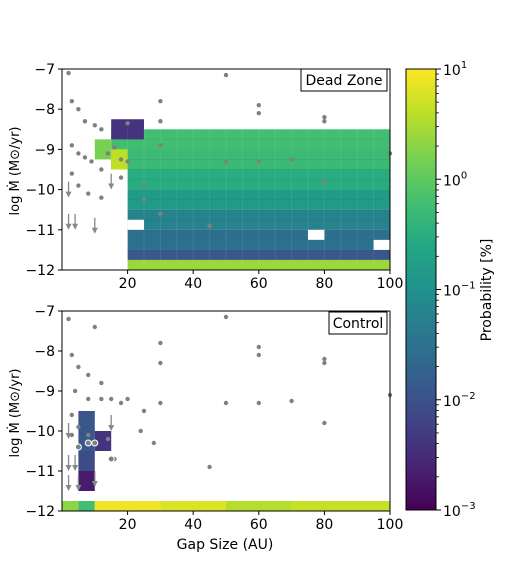 The width and height of the screenshot is (518, 575). What do you see at coordinates (40, 512) in the screenshot?
I see `y-tick-label: −12` at bounding box center [40, 512].